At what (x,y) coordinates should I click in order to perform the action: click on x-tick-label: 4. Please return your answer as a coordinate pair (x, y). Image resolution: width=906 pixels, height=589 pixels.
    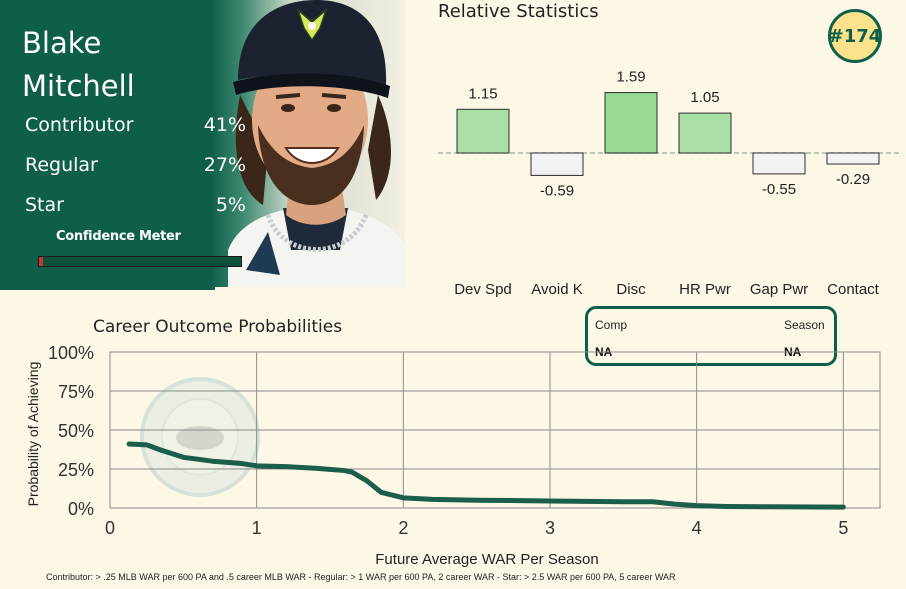
    Looking at the image, I should click on (697, 528).